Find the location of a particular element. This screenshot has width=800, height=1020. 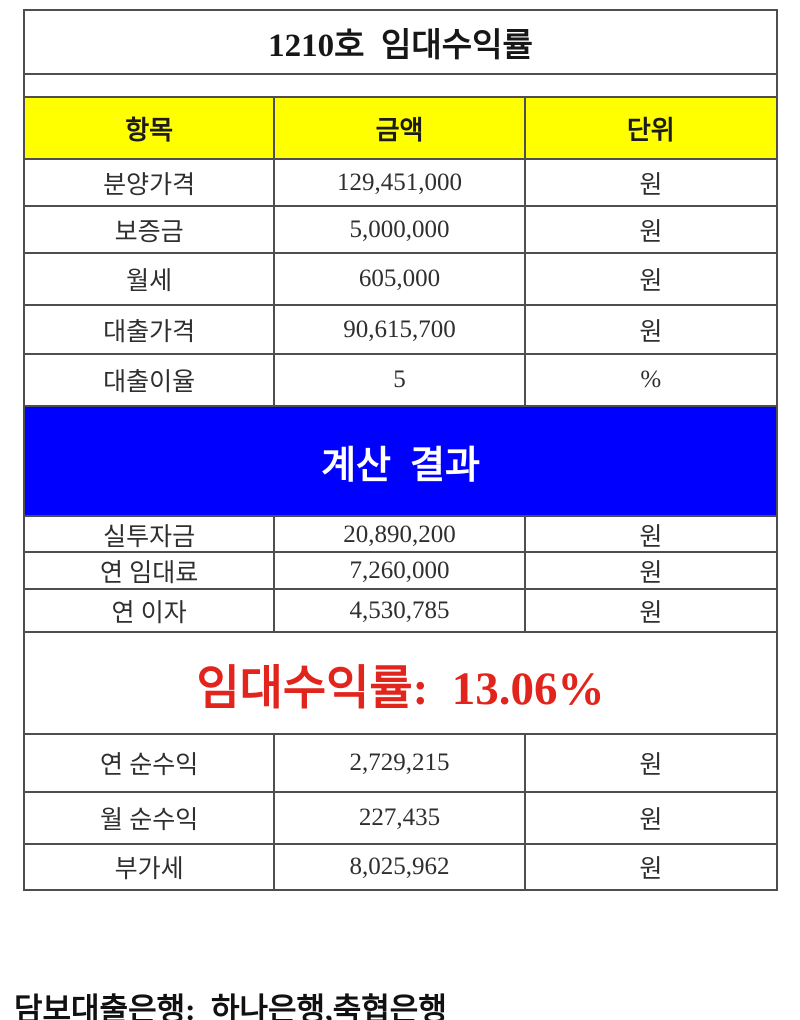

table-row: 부가세 8,025,962 원 is located at coordinates (400, 867).